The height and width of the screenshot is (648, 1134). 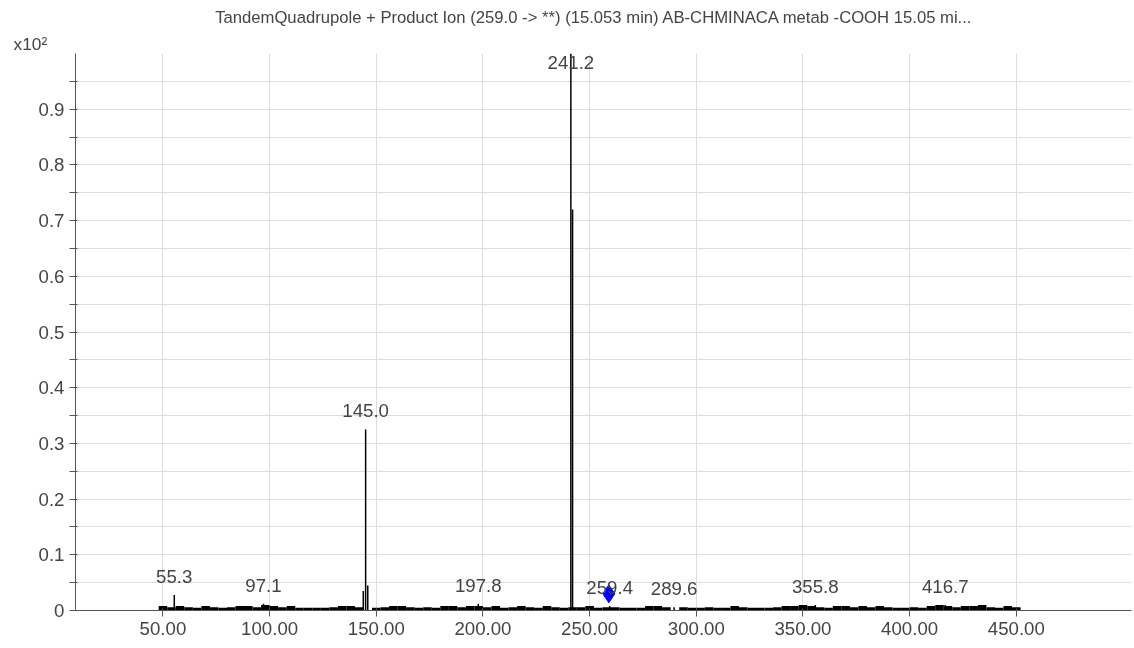 What do you see at coordinates (174, 576) in the screenshot?
I see `annotation: 55.3` at bounding box center [174, 576].